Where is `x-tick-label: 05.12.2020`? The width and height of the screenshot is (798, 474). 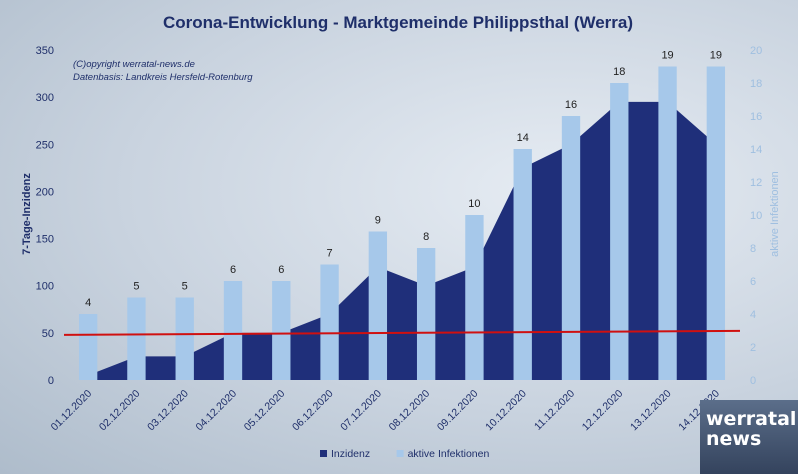 x-tick-label: 05.12.2020 is located at coordinates (265, 411).